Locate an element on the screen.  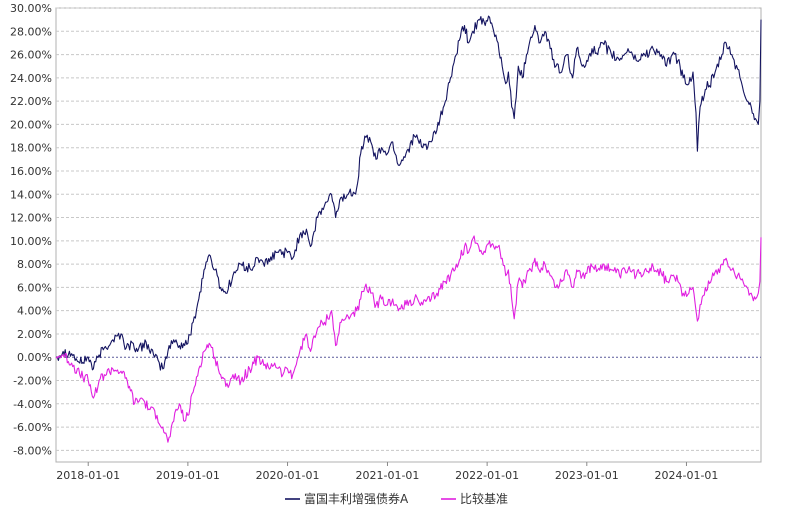
x-tick-label: 2021-01-01 is located at coordinates (388, 475).